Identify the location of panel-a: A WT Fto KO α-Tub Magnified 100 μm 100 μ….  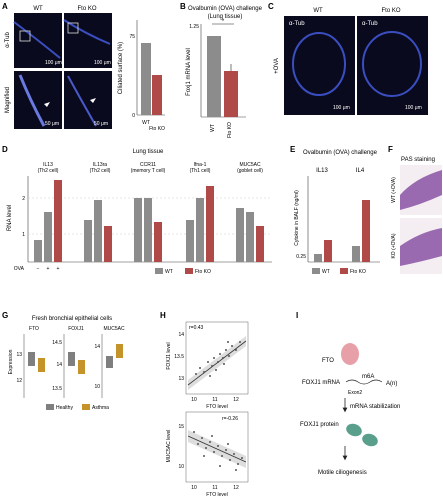
(83, 67).